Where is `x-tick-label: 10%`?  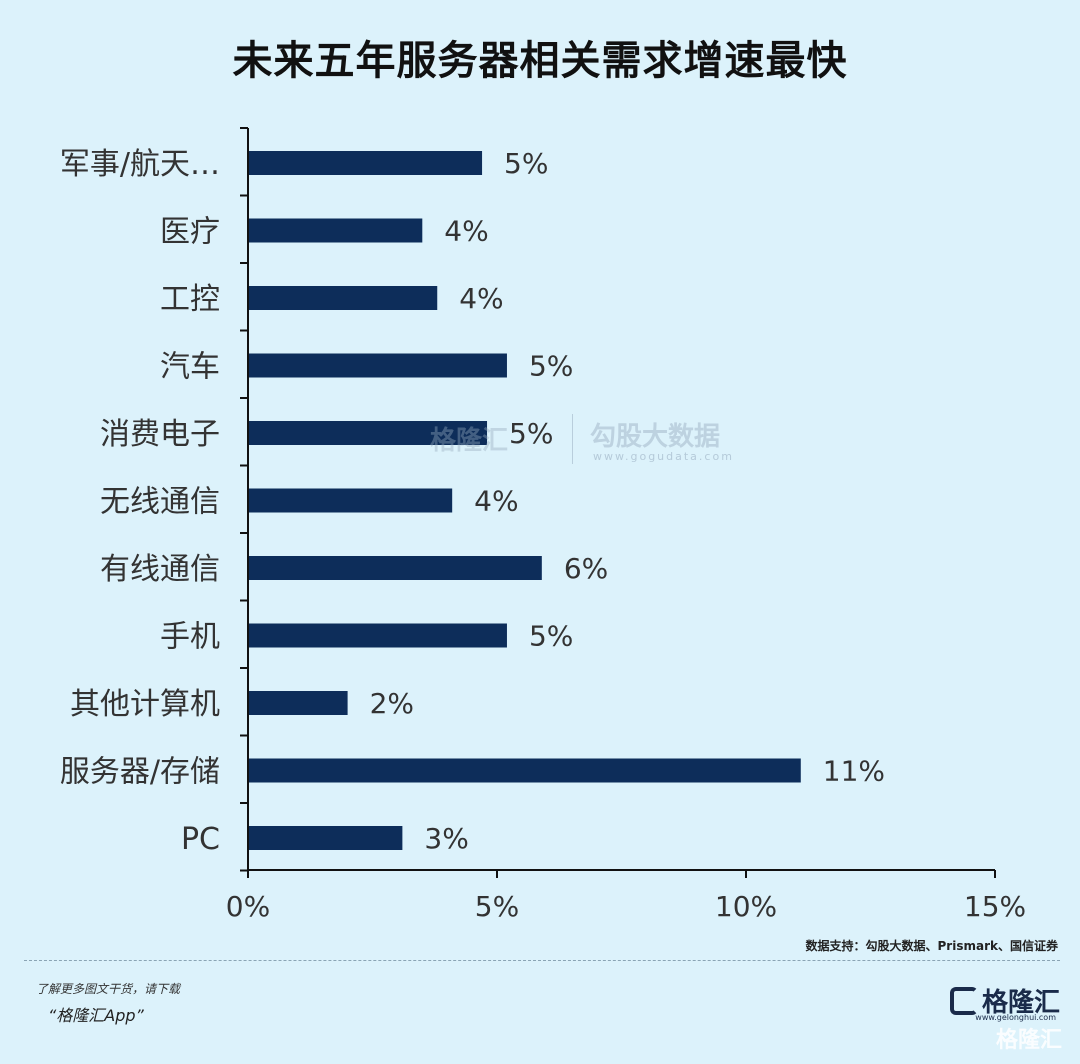 x-tick-label: 10% is located at coordinates (746, 906).